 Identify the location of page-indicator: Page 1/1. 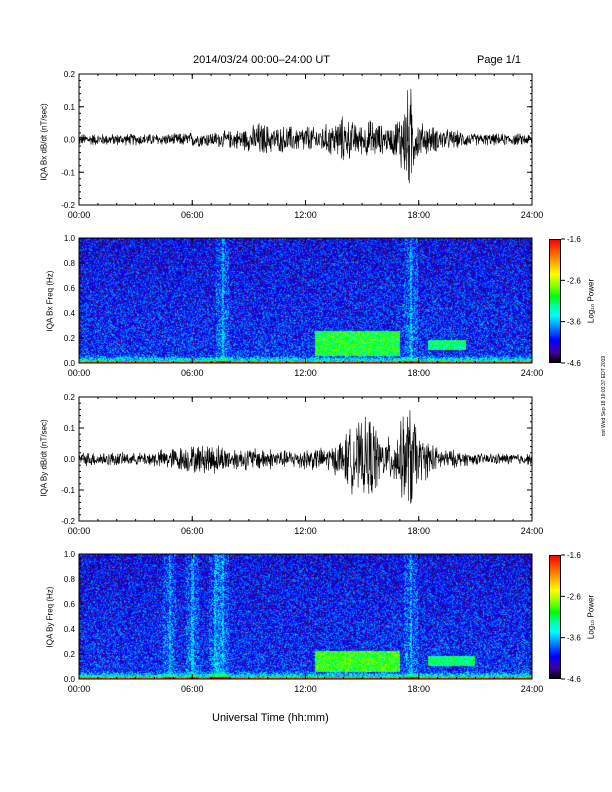
(499, 60).